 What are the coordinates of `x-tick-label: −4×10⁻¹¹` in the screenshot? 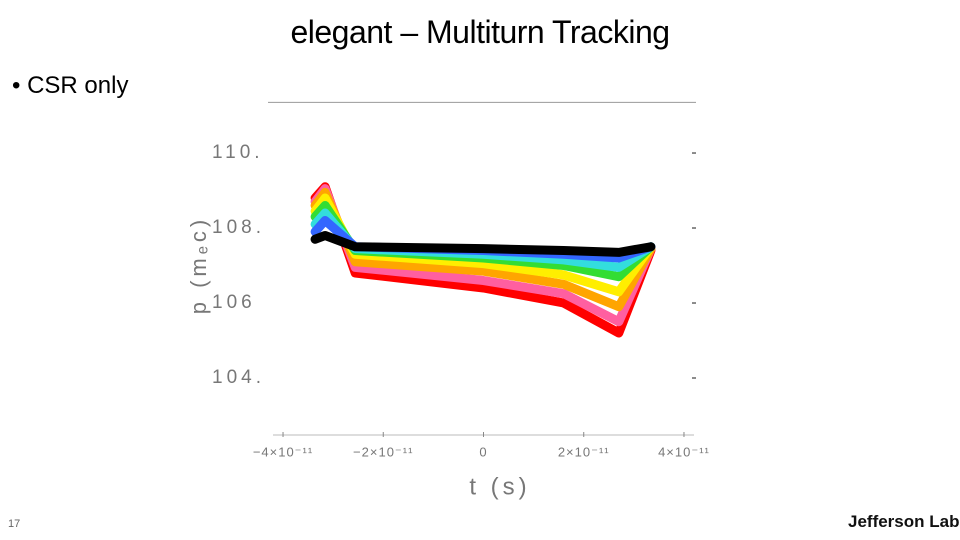 It's located at (283, 451).